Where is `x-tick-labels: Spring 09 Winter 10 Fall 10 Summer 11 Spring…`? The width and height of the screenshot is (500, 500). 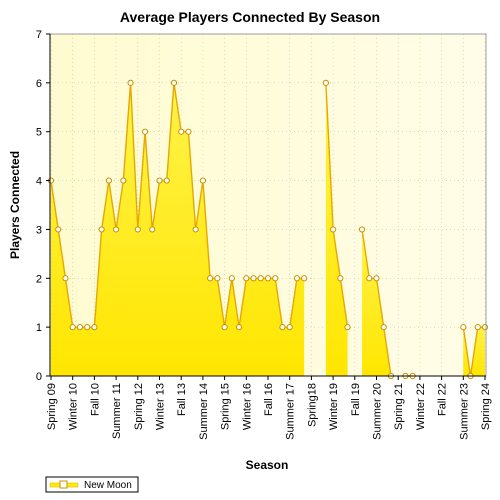 x-tick-labels: Spring 09 Winter 10 Fall 10 Summer 11 Spring… is located at coordinates (269, 408).